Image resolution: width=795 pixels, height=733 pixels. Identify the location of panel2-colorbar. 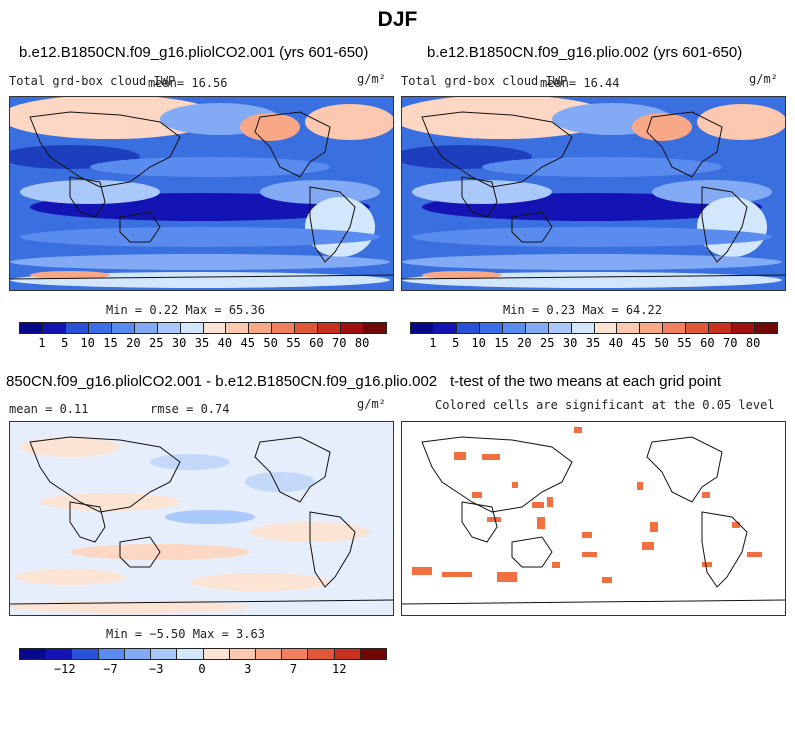
(594, 328).